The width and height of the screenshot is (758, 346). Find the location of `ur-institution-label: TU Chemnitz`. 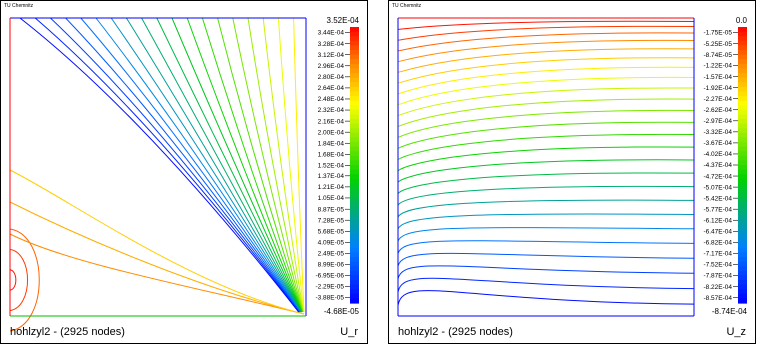

ur-institution-label: TU Chemnitz is located at coordinates (19, 6).